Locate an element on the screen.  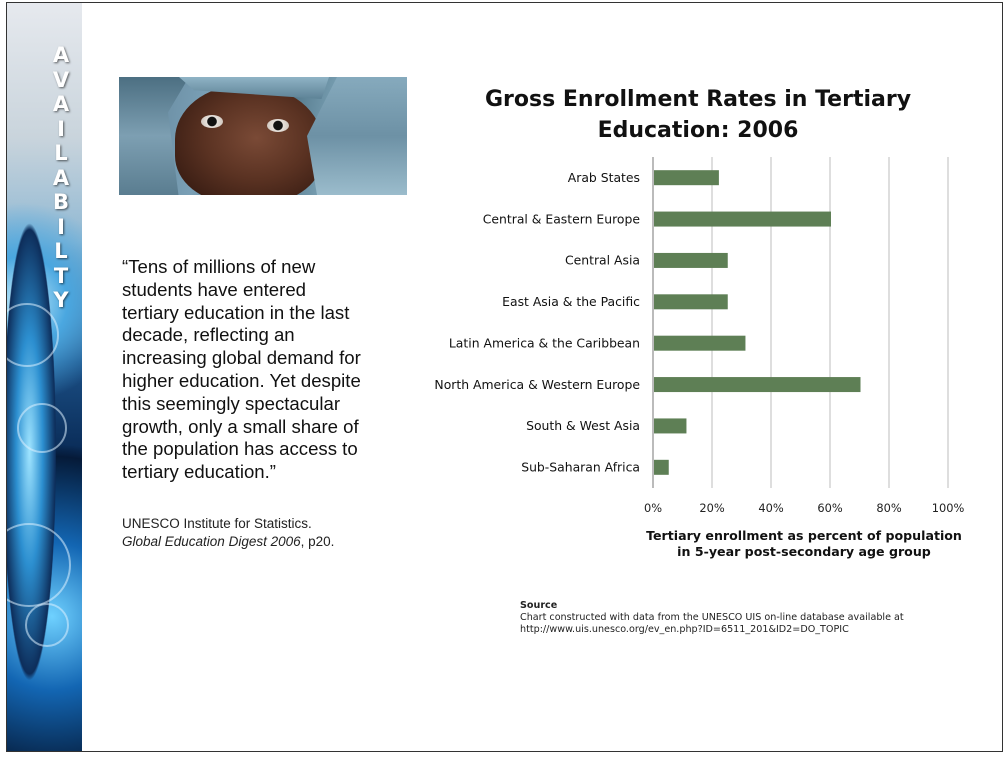
quote-line: decade, reflecting an is located at coordinates (208, 335).